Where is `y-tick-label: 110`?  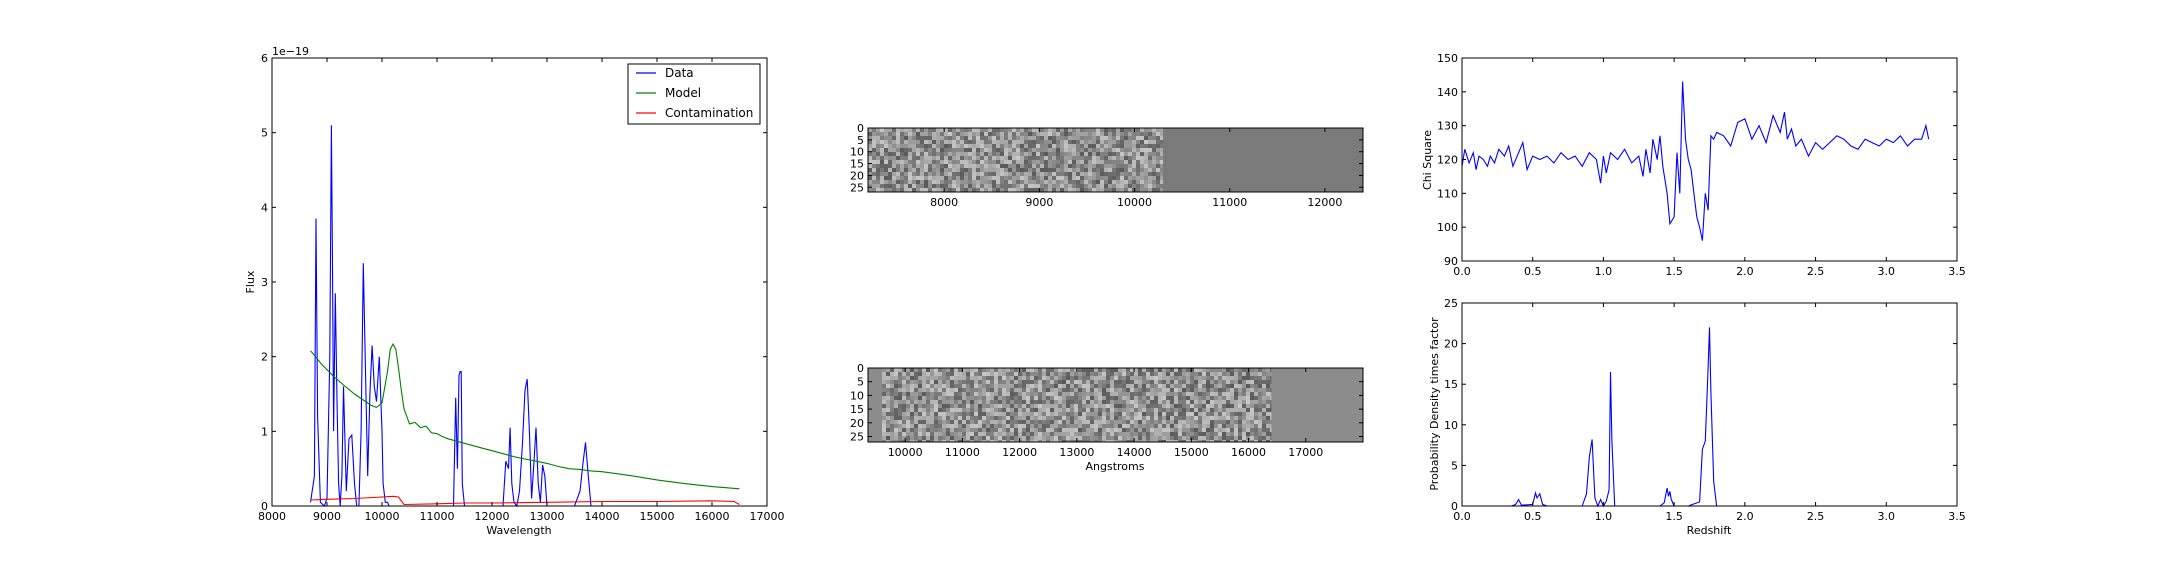
y-tick-label: 110 is located at coordinates (1447, 193).